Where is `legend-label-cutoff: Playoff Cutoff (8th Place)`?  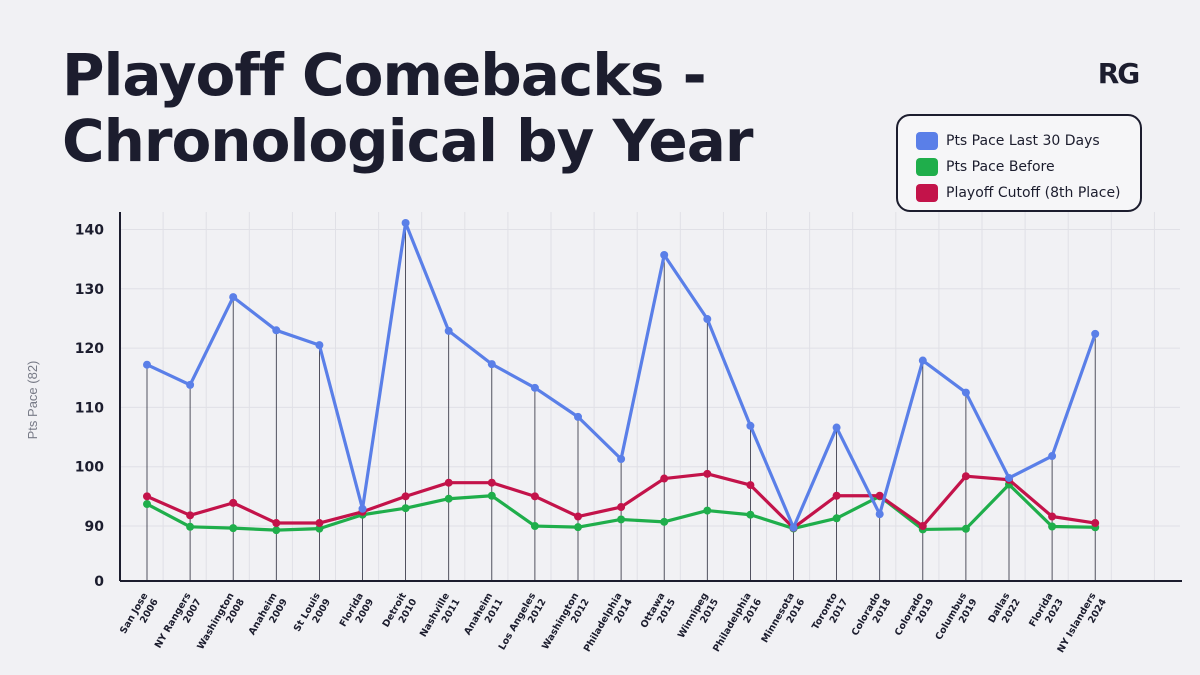 legend-label-cutoff: Playoff Cutoff (8th Place) is located at coordinates (1033, 193).